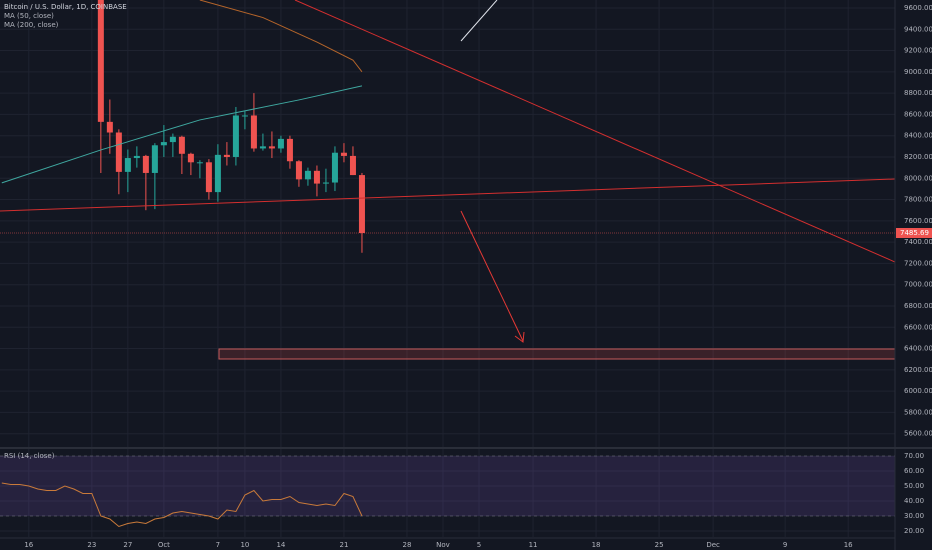 The image size is (932, 550). Describe the element at coordinates (29, 16) in the screenshot. I see `legend-entry: MA (50, close)` at that location.